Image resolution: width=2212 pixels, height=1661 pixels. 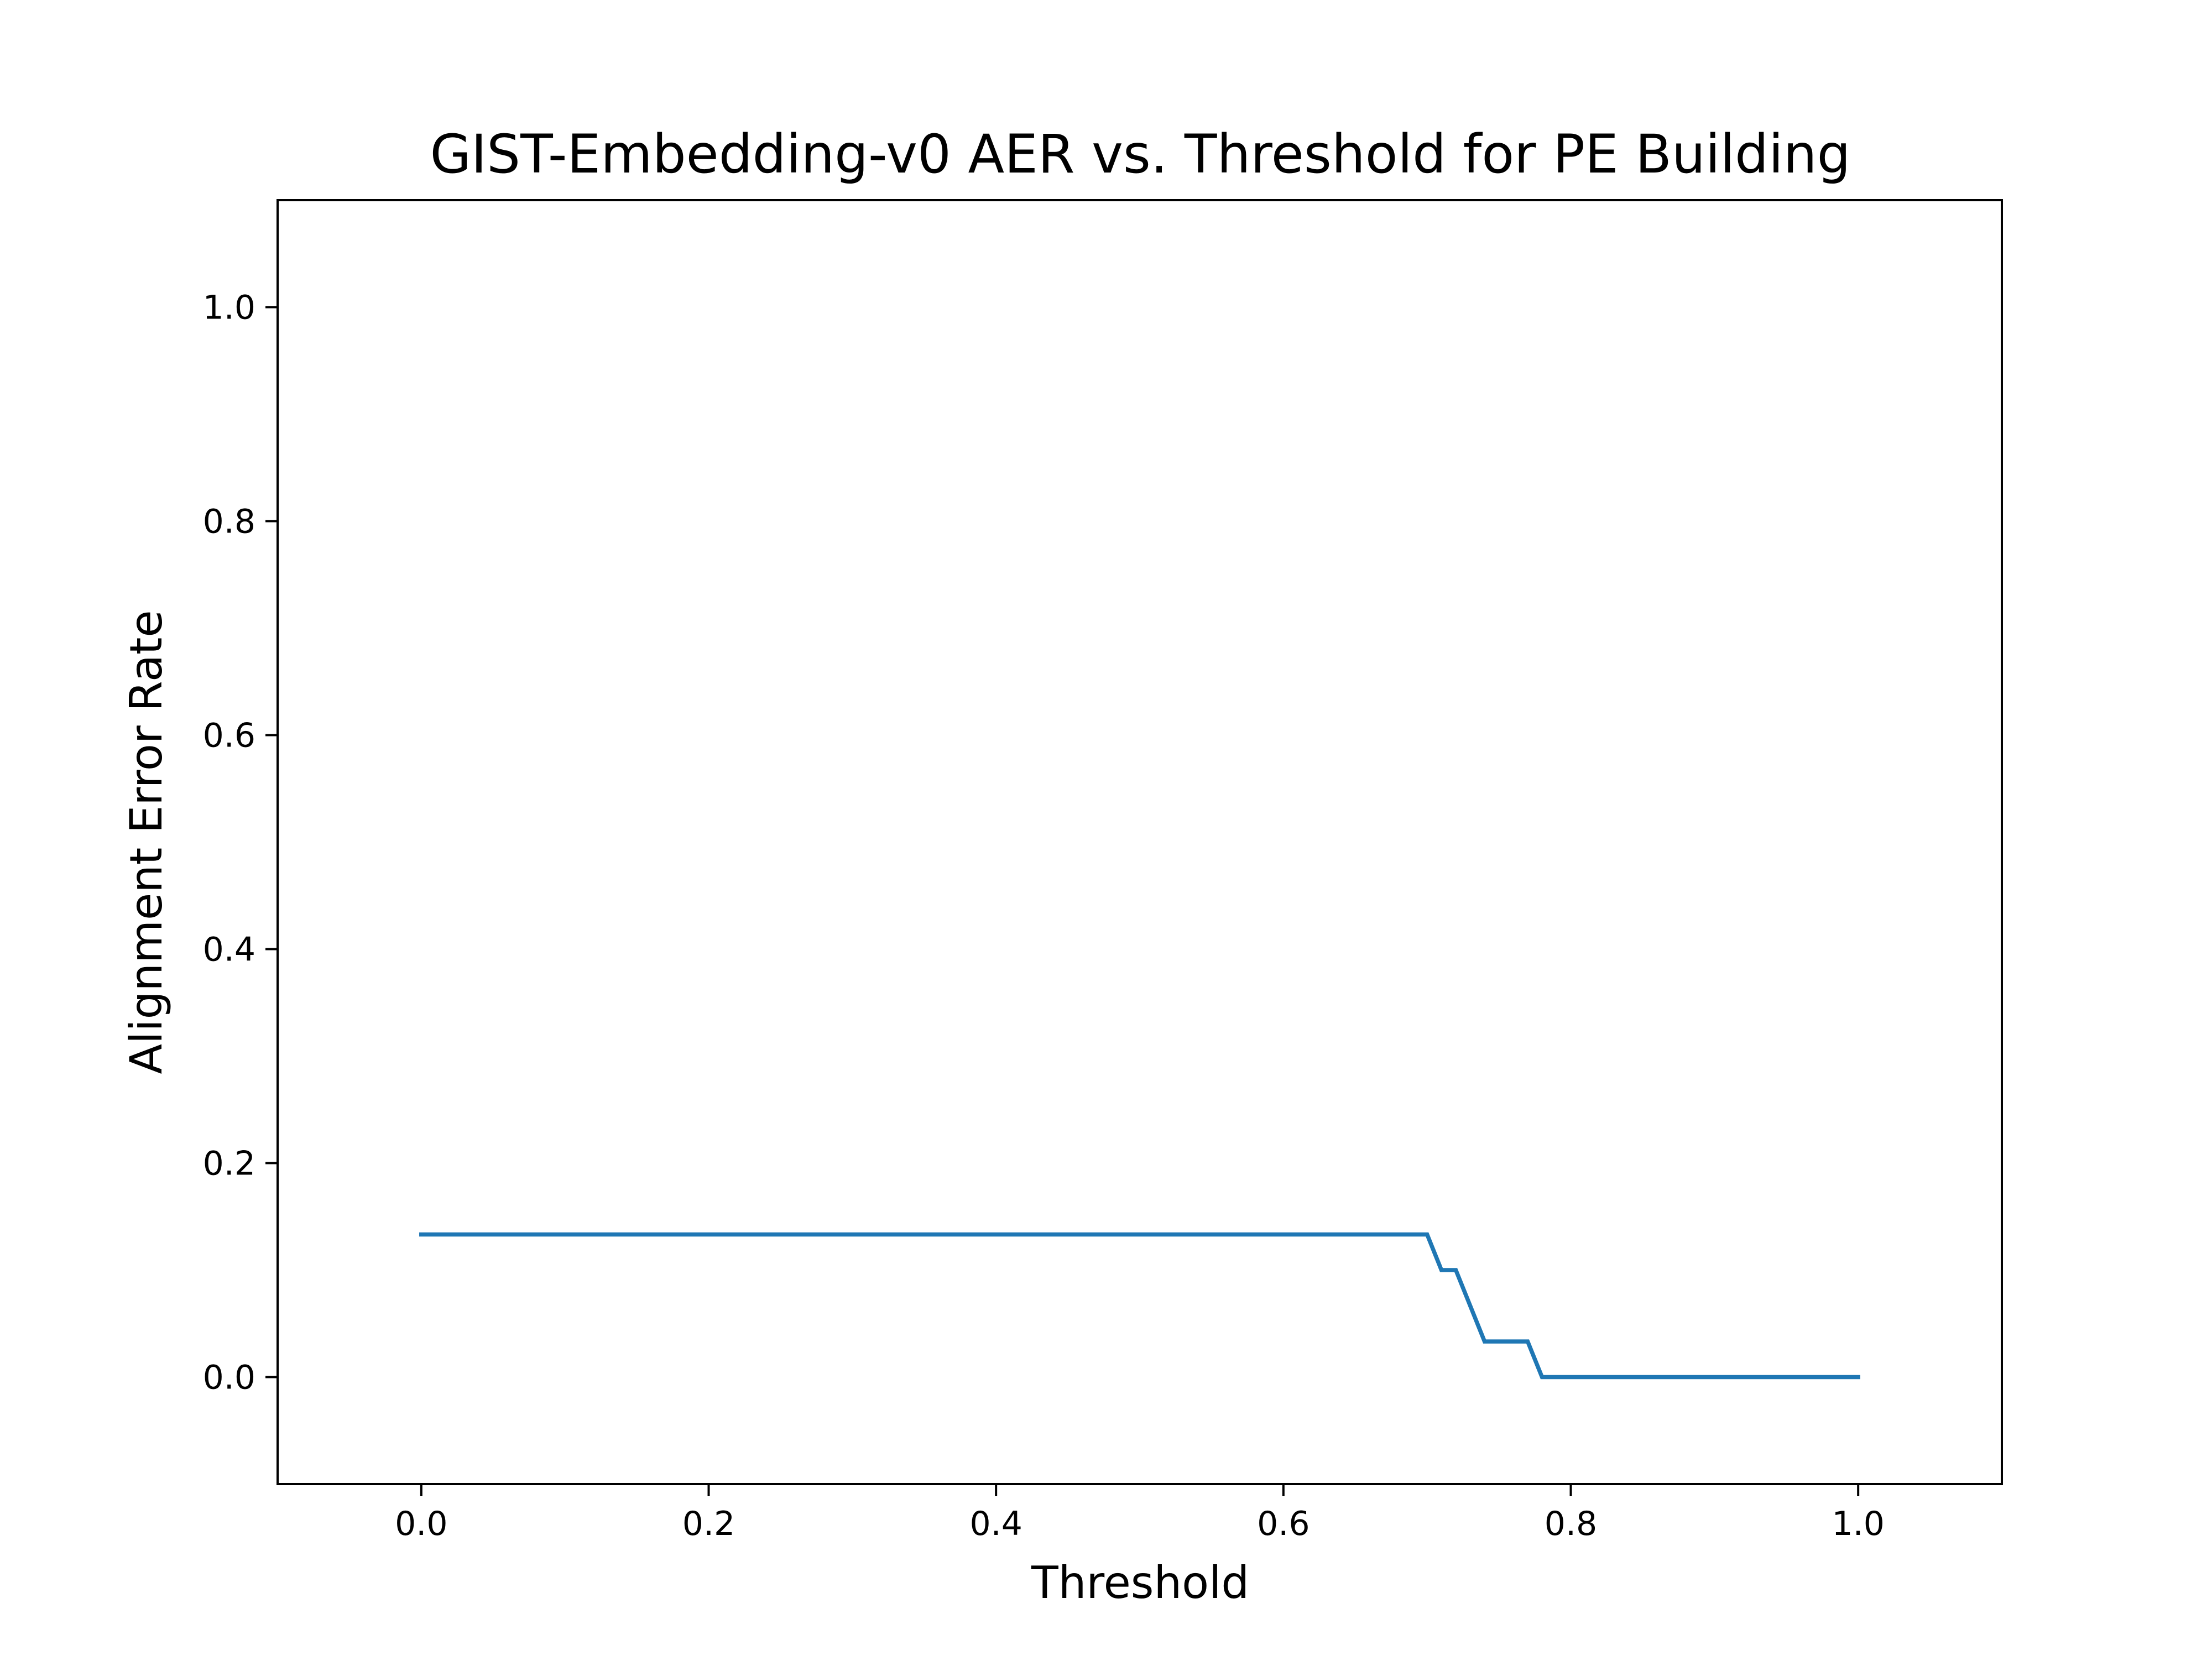 I want to click on y-tick-label: 1.0, so click(x=229, y=308).